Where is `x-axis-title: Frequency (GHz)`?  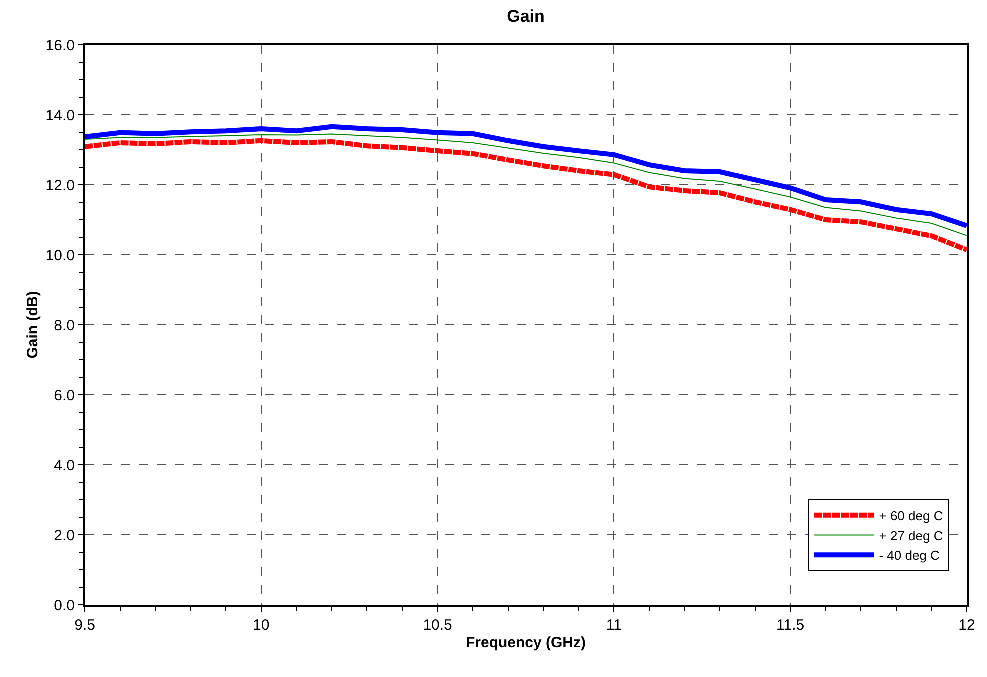 x-axis-title: Frequency (GHz) is located at coordinates (526, 643).